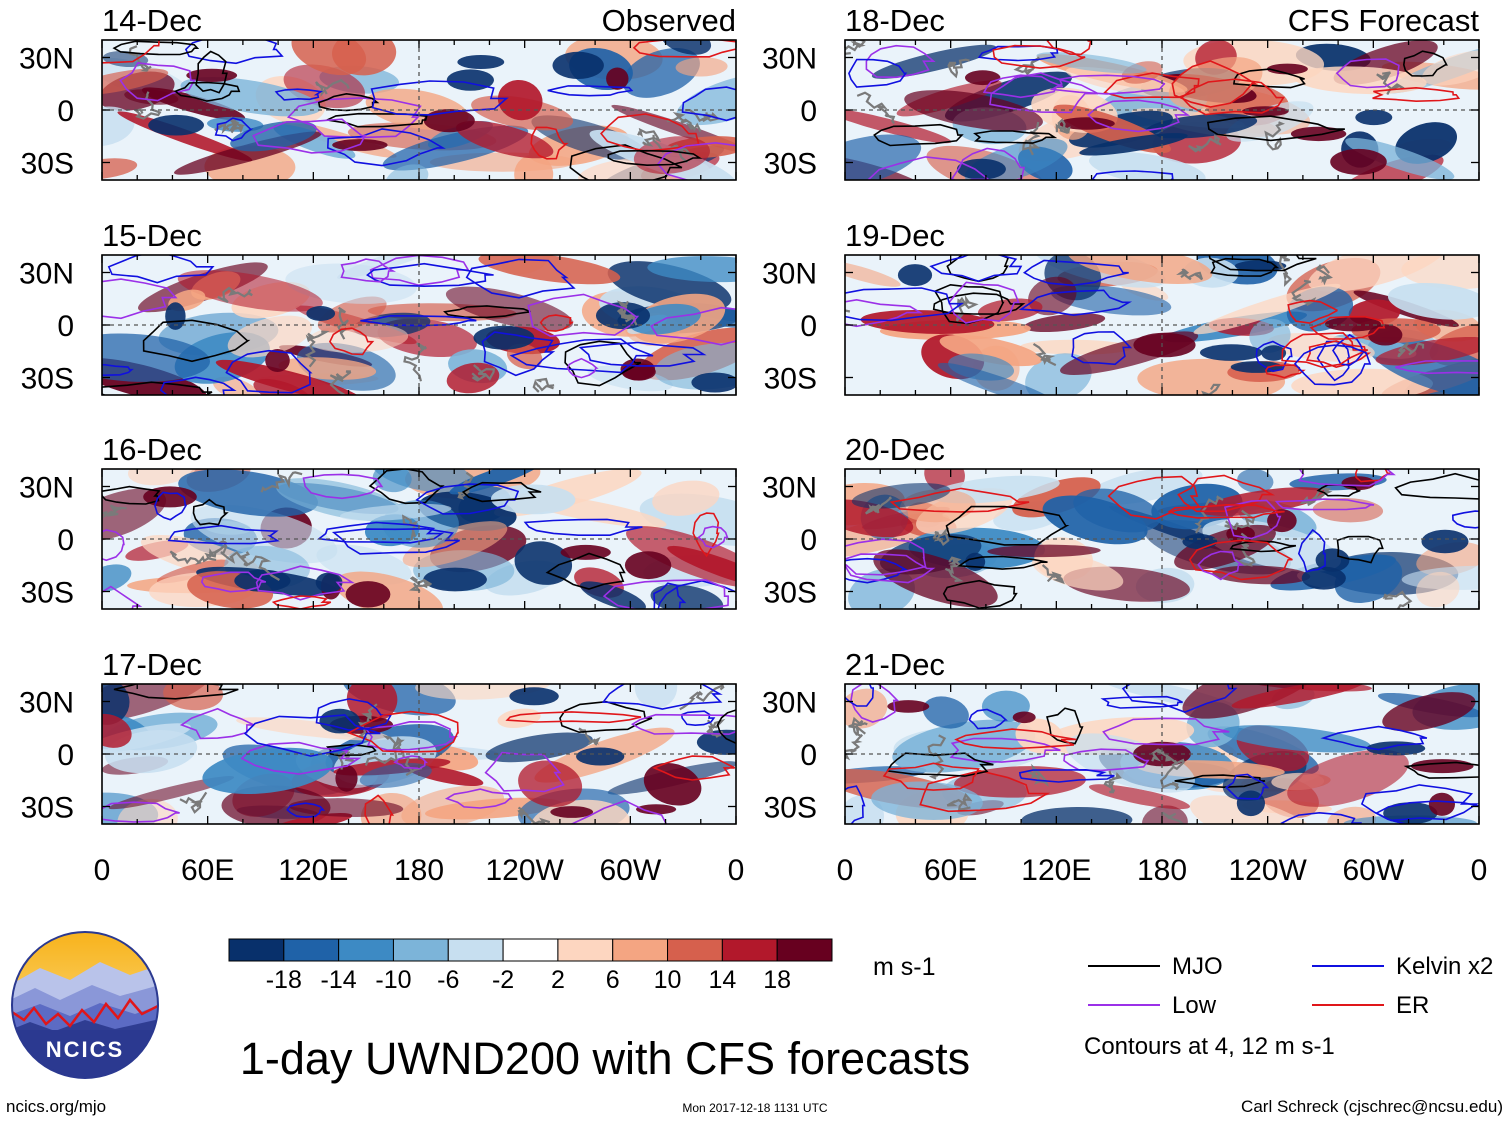  Describe the element at coordinates (845, 870) in the screenshot. I see `lon-tick-label: 0` at that location.